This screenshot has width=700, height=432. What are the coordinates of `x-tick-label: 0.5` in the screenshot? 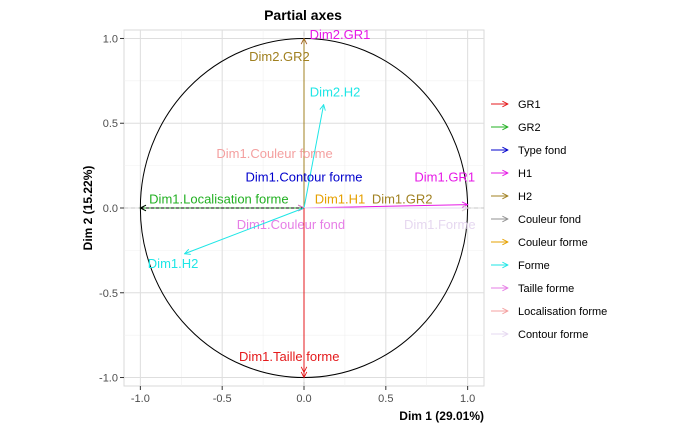 It's located at (385, 399).